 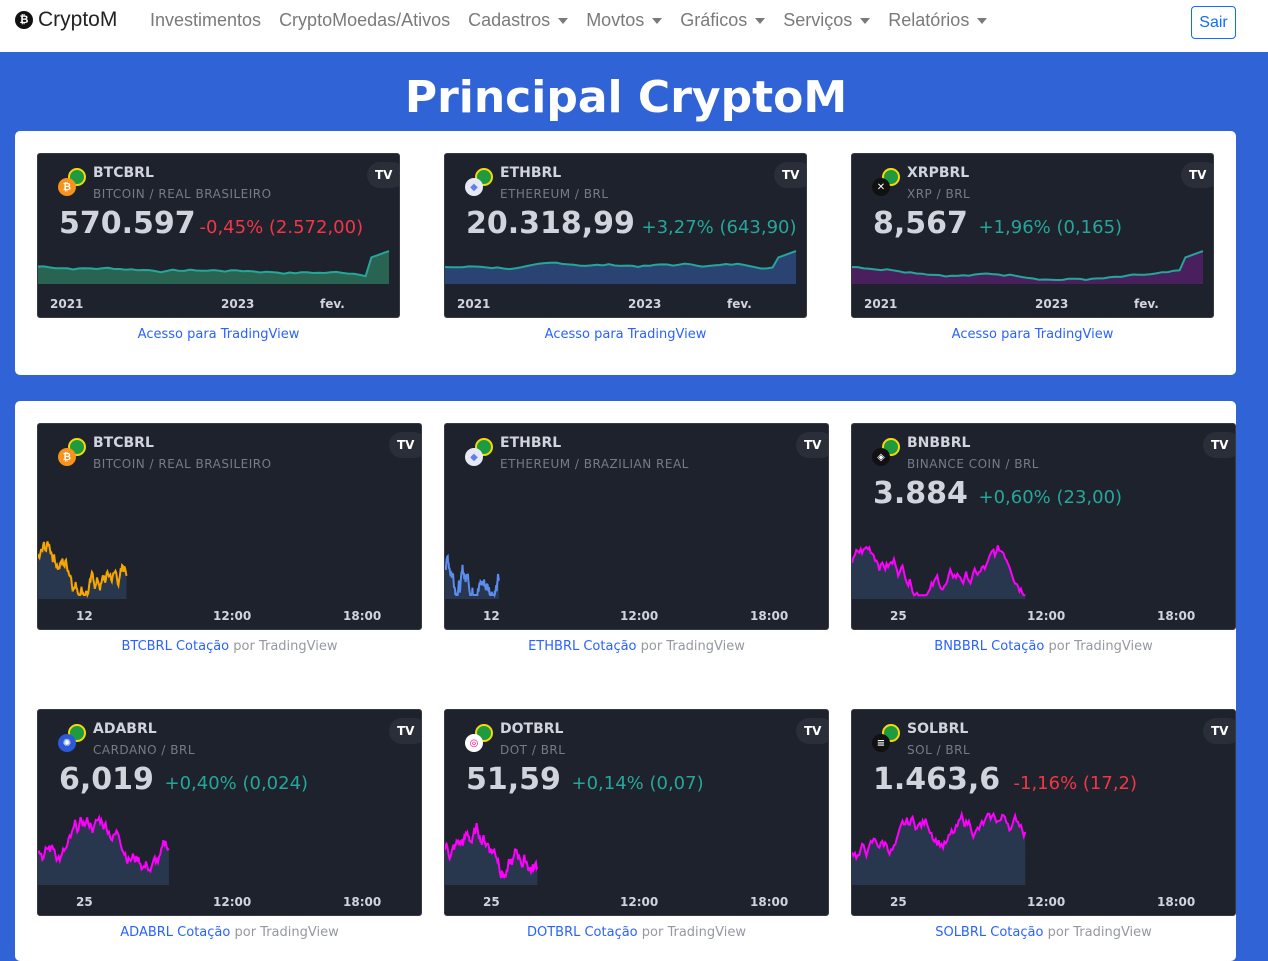 I want to click on quote-link: BNBBRL Cotação por TradingView, so click(x=1043, y=646).